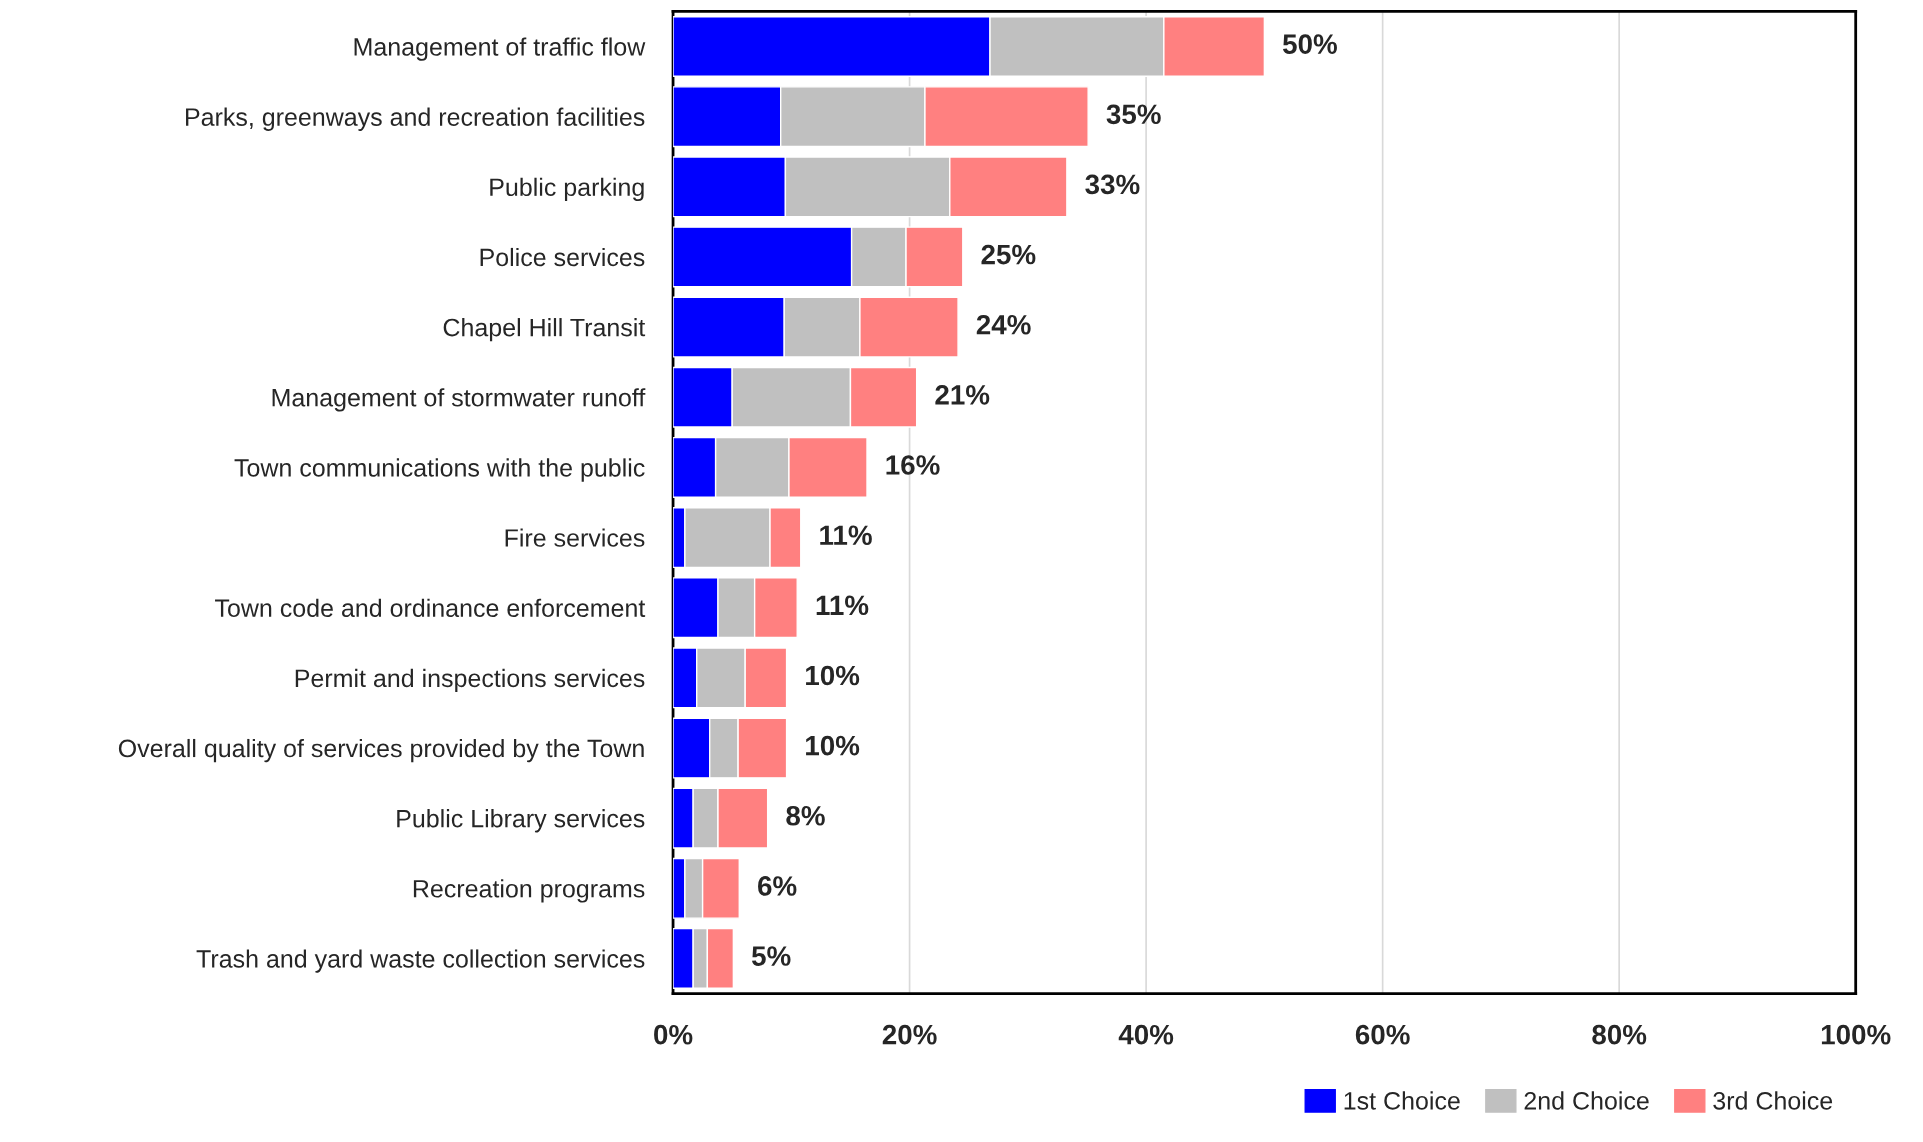  What do you see at coordinates (470, 680) in the screenshot?
I see `y-tick-label: Permit and inspections services` at bounding box center [470, 680].